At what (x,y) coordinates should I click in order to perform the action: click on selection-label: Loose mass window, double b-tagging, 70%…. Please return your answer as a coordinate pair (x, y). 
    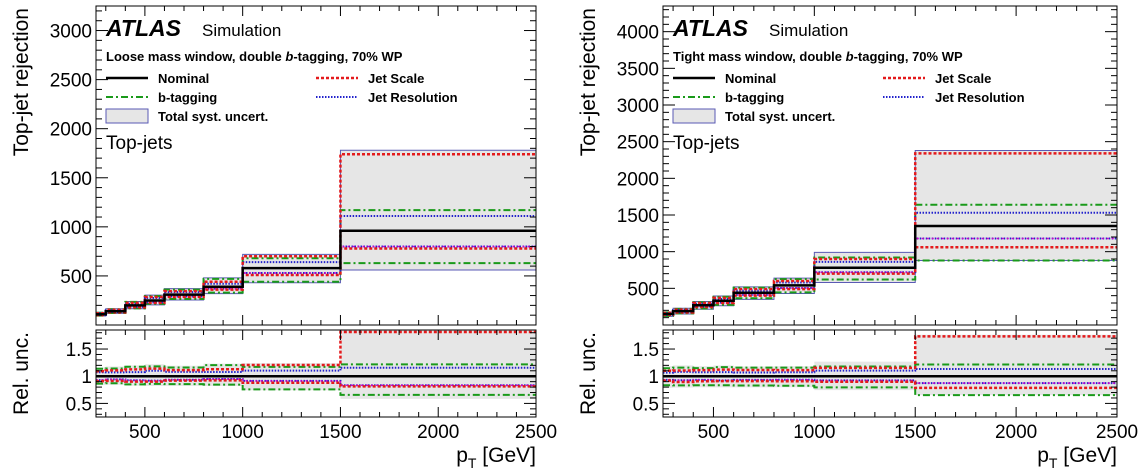
    Looking at the image, I should click on (254, 56).